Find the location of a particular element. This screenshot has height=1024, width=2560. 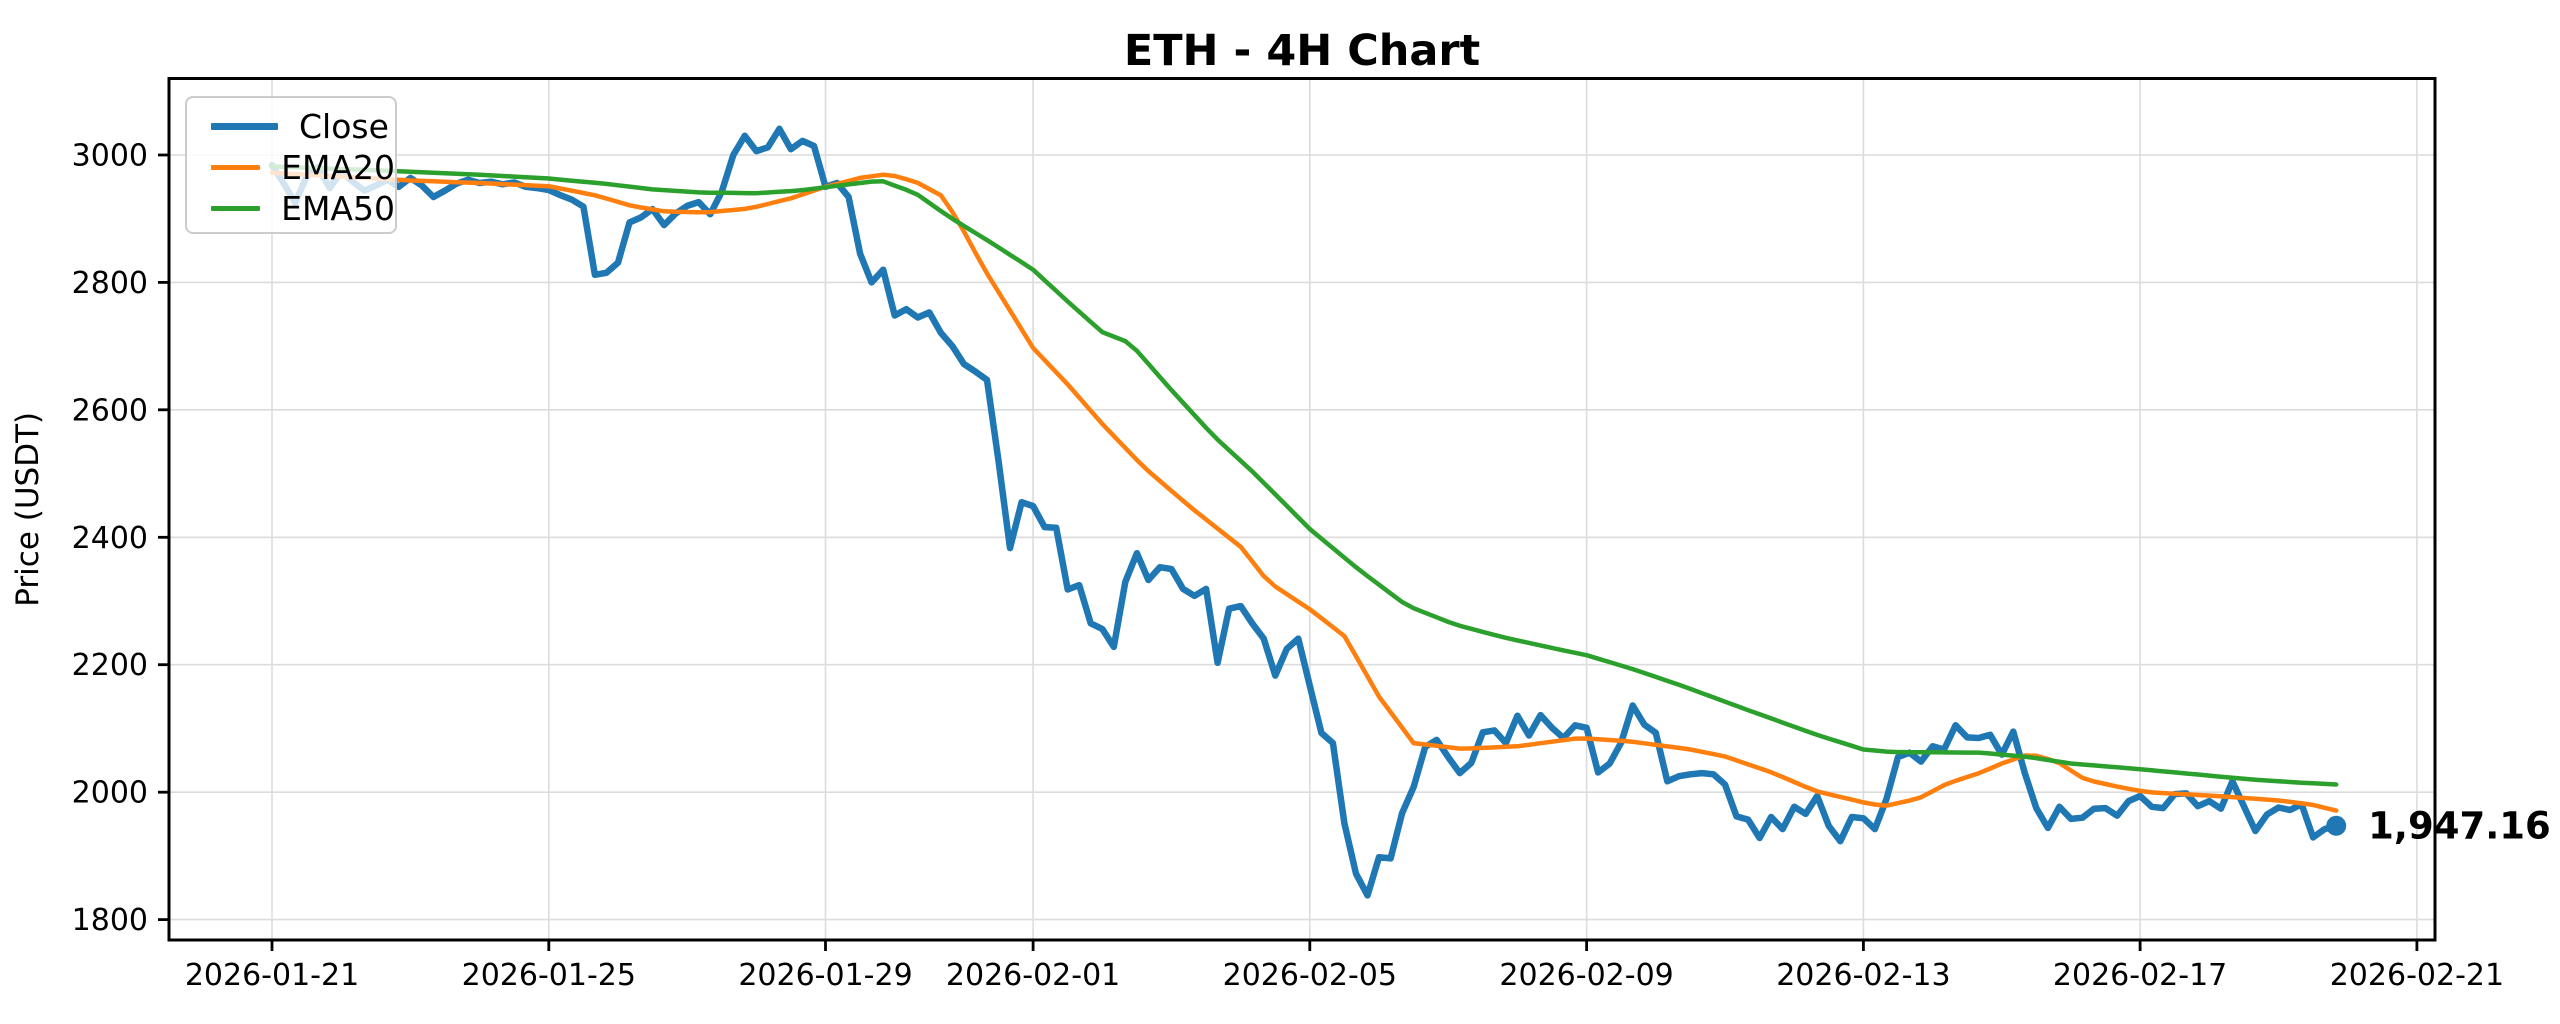

x-tick-label: 2026-01-21 is located at coordinates (272, 975).